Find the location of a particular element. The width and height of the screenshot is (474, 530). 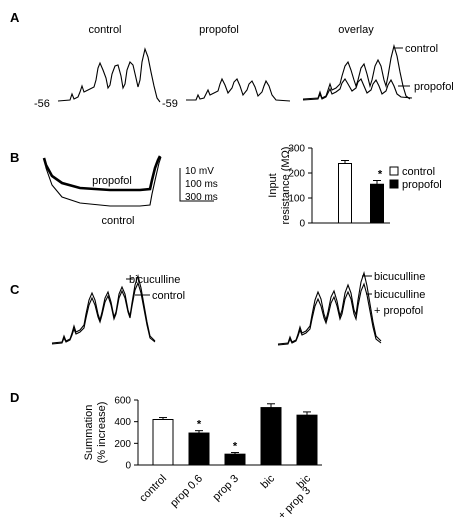

chart-d-category-label: prop 3 is located at coordinates (226, 488).